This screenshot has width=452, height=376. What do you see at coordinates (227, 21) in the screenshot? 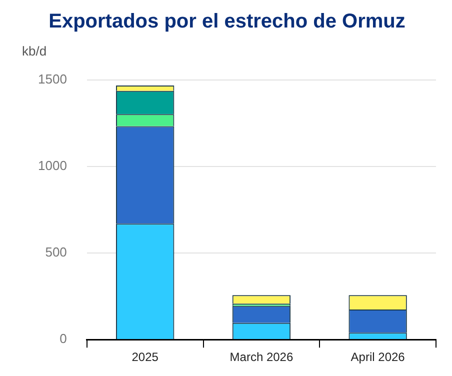
I see `chart-title: Exportados por el estrecho de Ormuz` at bounding box center [227, 21].